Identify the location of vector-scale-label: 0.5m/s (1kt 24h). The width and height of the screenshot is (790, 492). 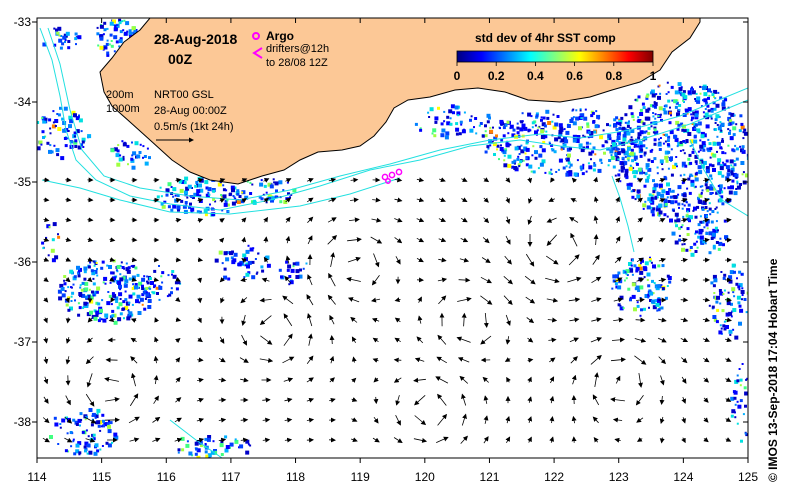
(193, 127).